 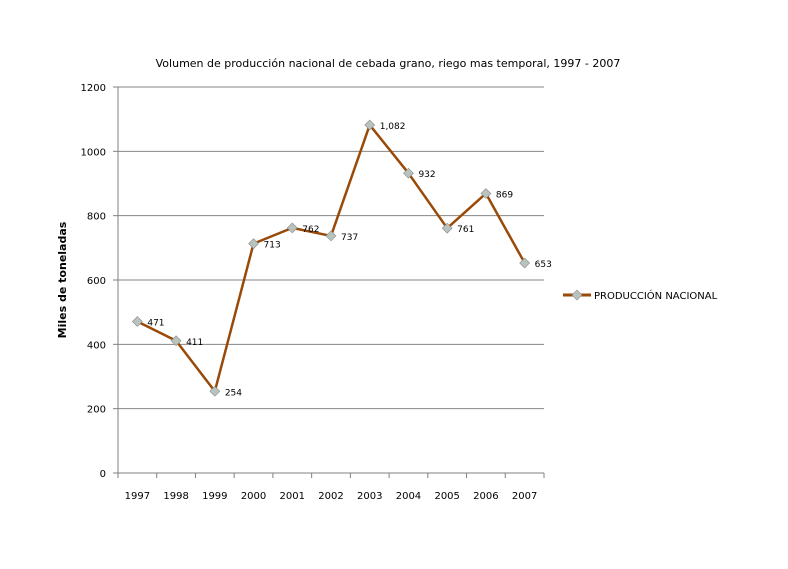 I want to click on y-tick-label: 0, so click(x=103, y=474).